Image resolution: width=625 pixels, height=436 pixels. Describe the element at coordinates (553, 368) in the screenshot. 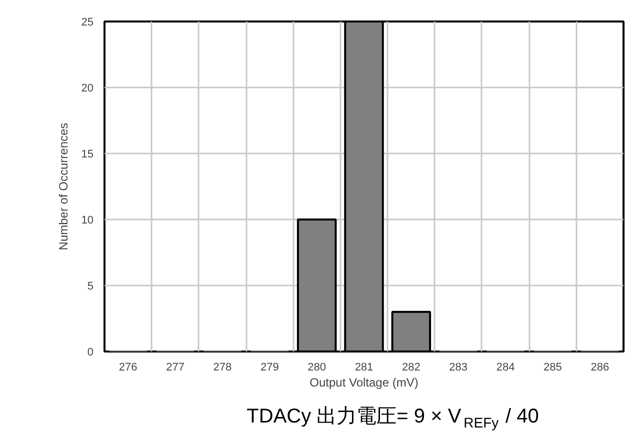

I see `x-tick-label: 285` at that location.